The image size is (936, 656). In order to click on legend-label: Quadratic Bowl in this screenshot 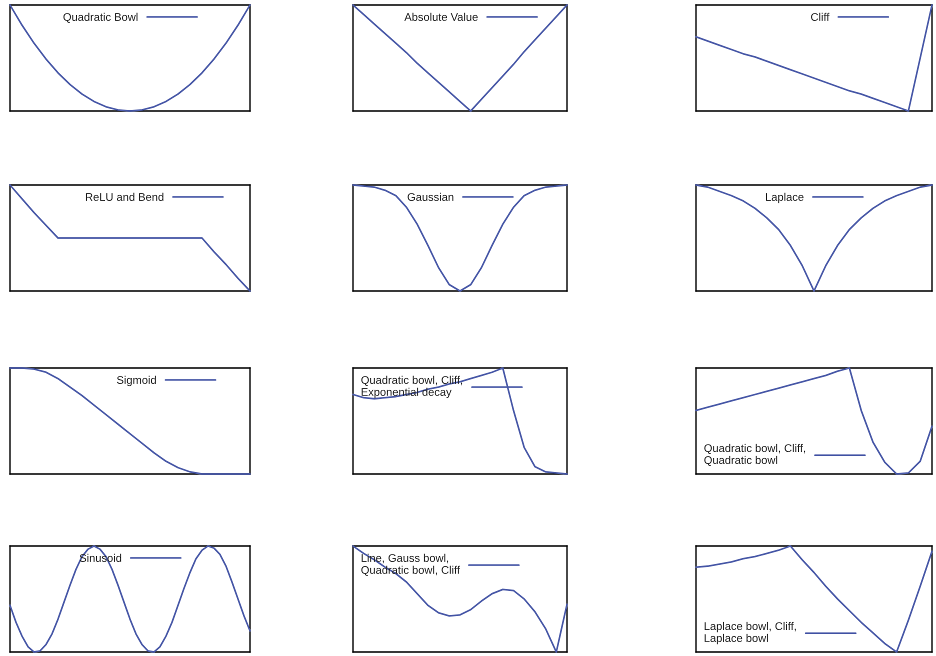, I will do `click(100, 17)`.